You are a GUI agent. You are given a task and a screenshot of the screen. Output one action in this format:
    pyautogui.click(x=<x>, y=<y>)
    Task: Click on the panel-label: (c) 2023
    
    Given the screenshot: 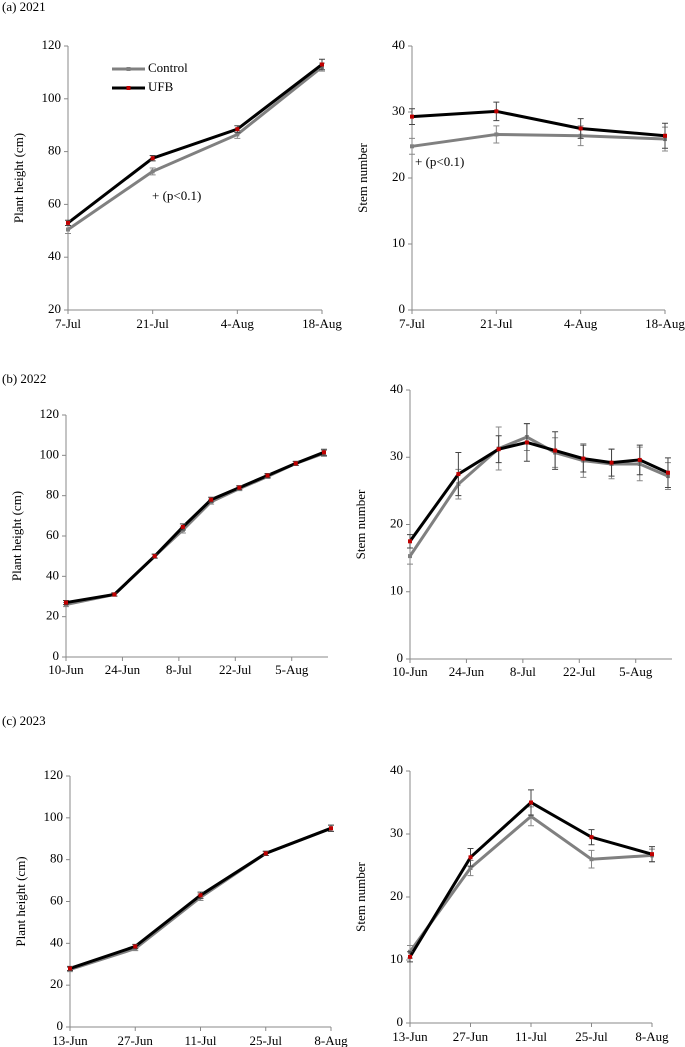 What is the action you would take?
    pyautogui.click(x=24, y=720)
    